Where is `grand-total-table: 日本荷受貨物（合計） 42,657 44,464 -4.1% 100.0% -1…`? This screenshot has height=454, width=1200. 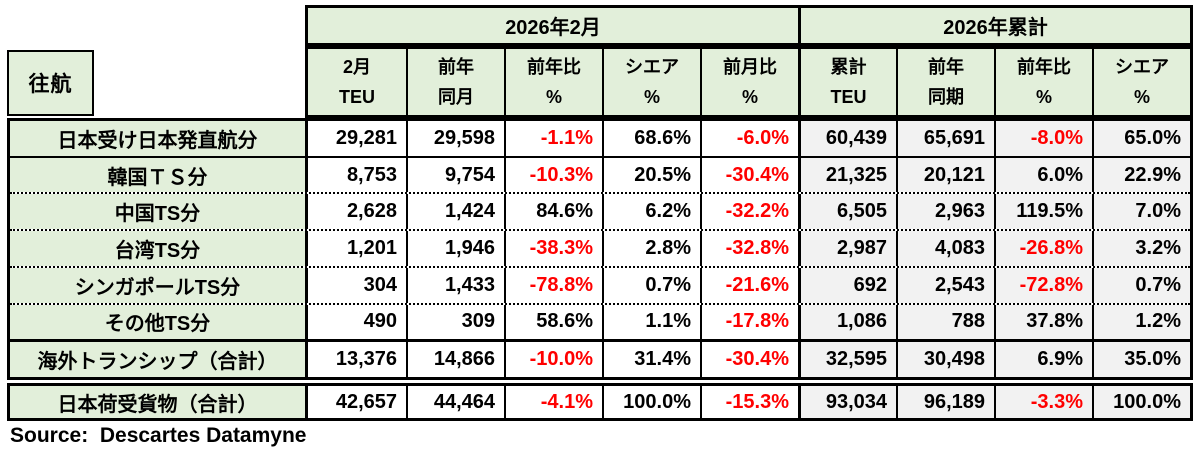 grand-total-table: 日本荷受貨物（合計） 42,657 44,464 -4.1% 100.0% -1… is located at coordinates (600, 402).